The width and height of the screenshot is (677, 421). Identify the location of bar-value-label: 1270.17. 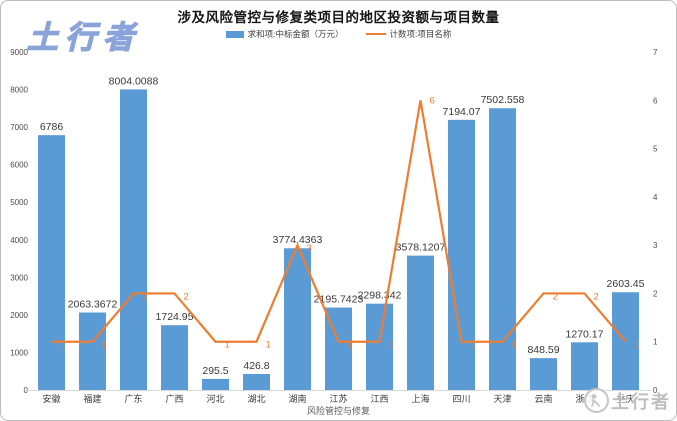
(585, 334).